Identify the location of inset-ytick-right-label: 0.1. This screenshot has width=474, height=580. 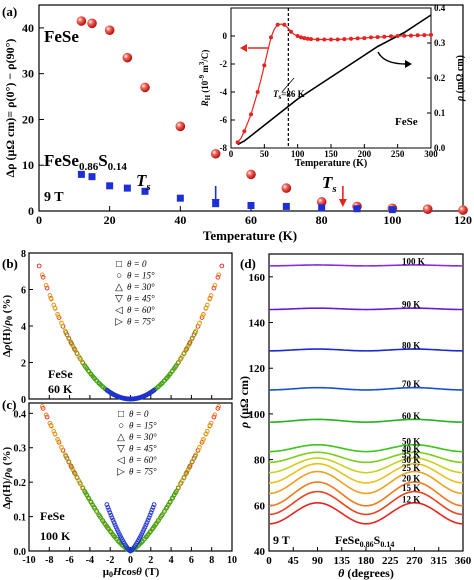
(440, 113).